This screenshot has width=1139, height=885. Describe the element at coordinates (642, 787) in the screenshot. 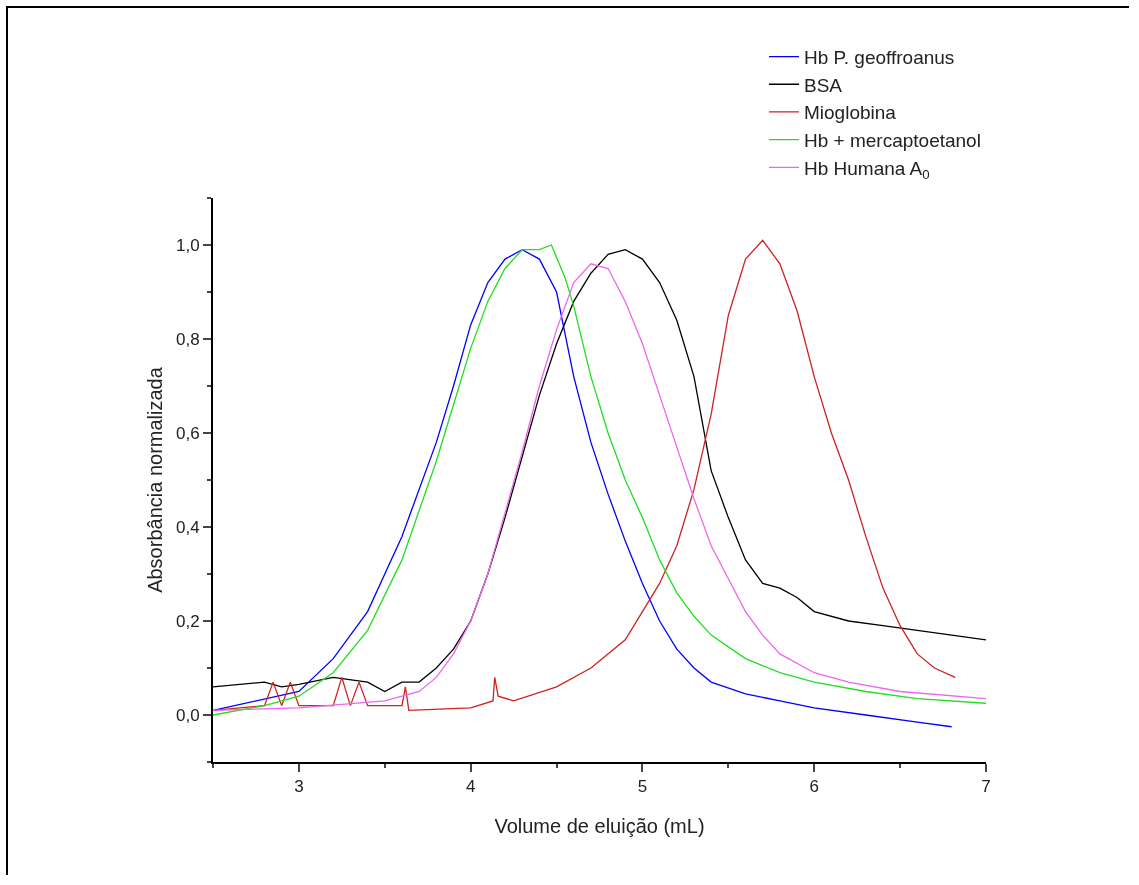

I see `x-tick-label: 5` at that location.